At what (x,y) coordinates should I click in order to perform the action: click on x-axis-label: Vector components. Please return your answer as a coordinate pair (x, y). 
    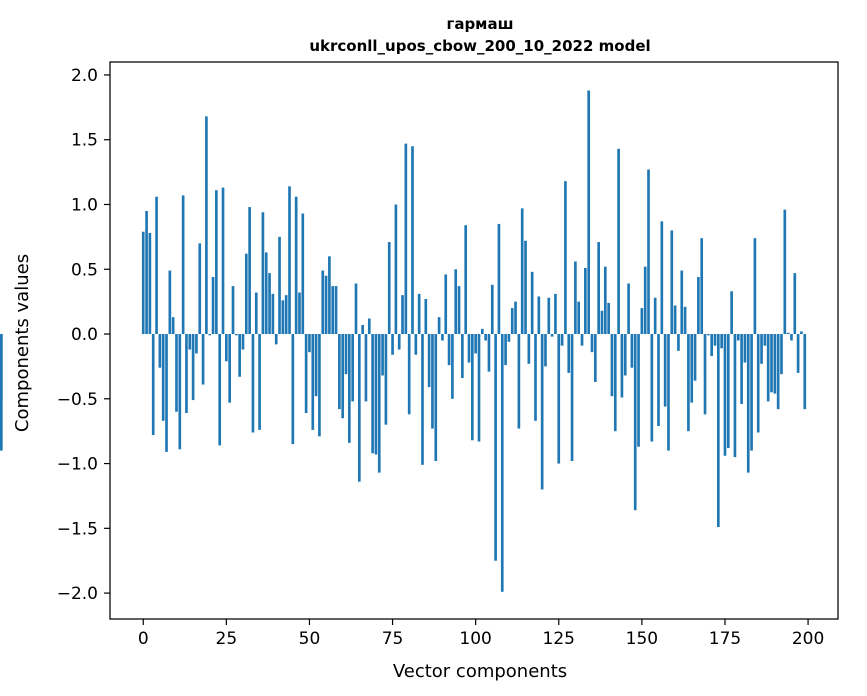
    Looking at the image, I should click on (480, 671).